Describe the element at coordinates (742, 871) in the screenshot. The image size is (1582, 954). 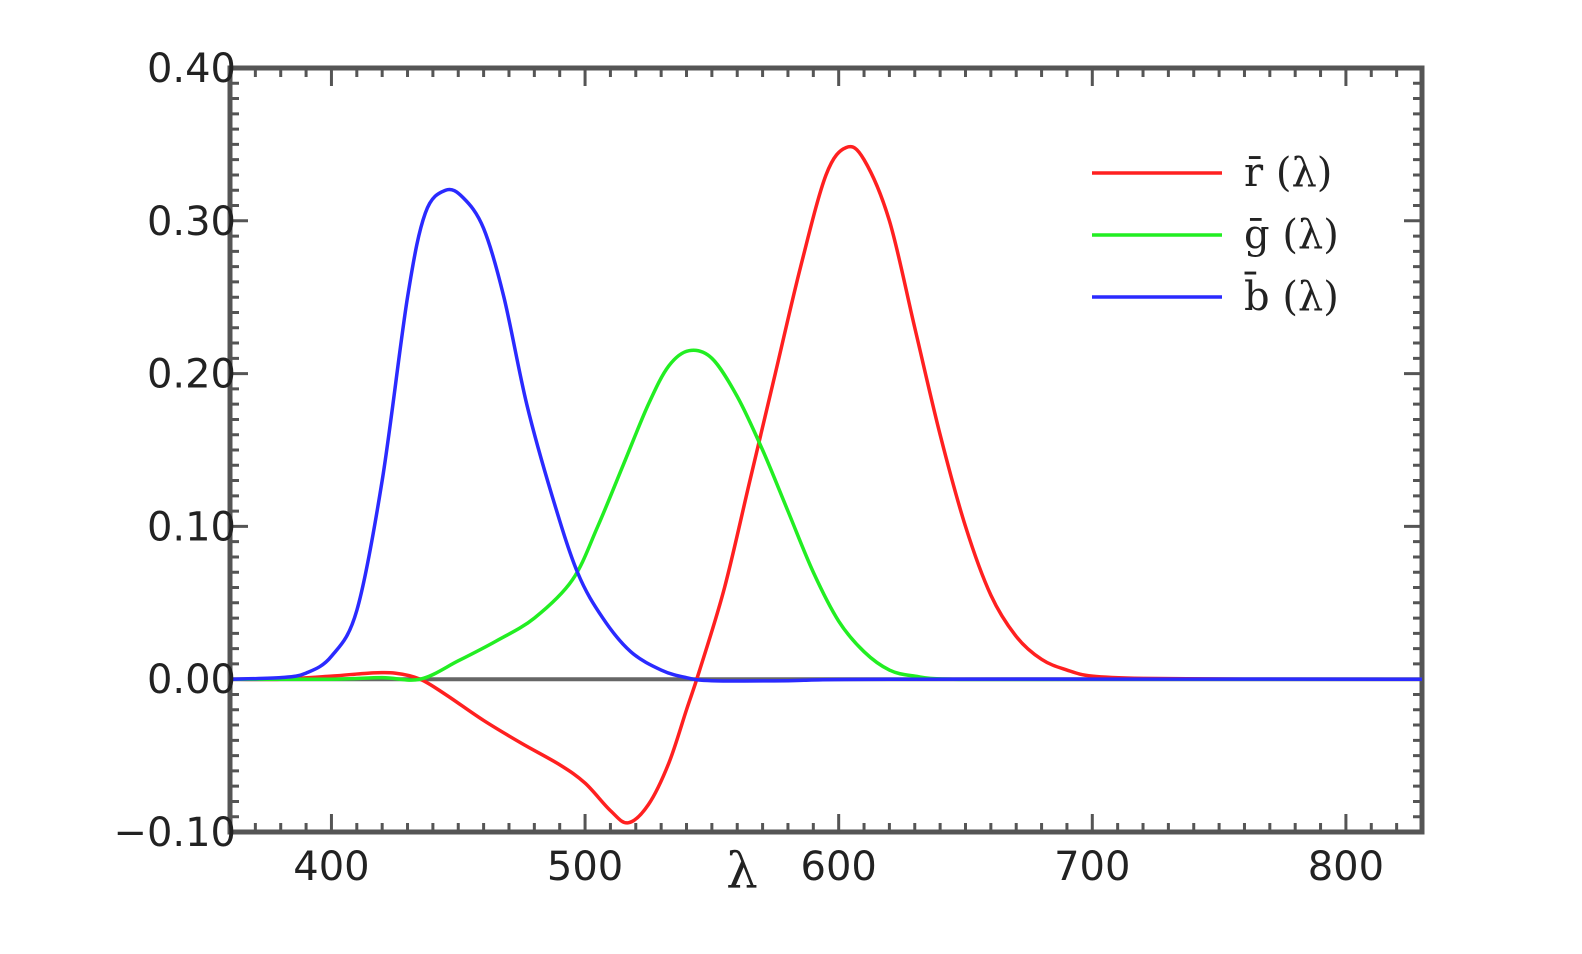
I see `x-axis-label: λ` at that location.